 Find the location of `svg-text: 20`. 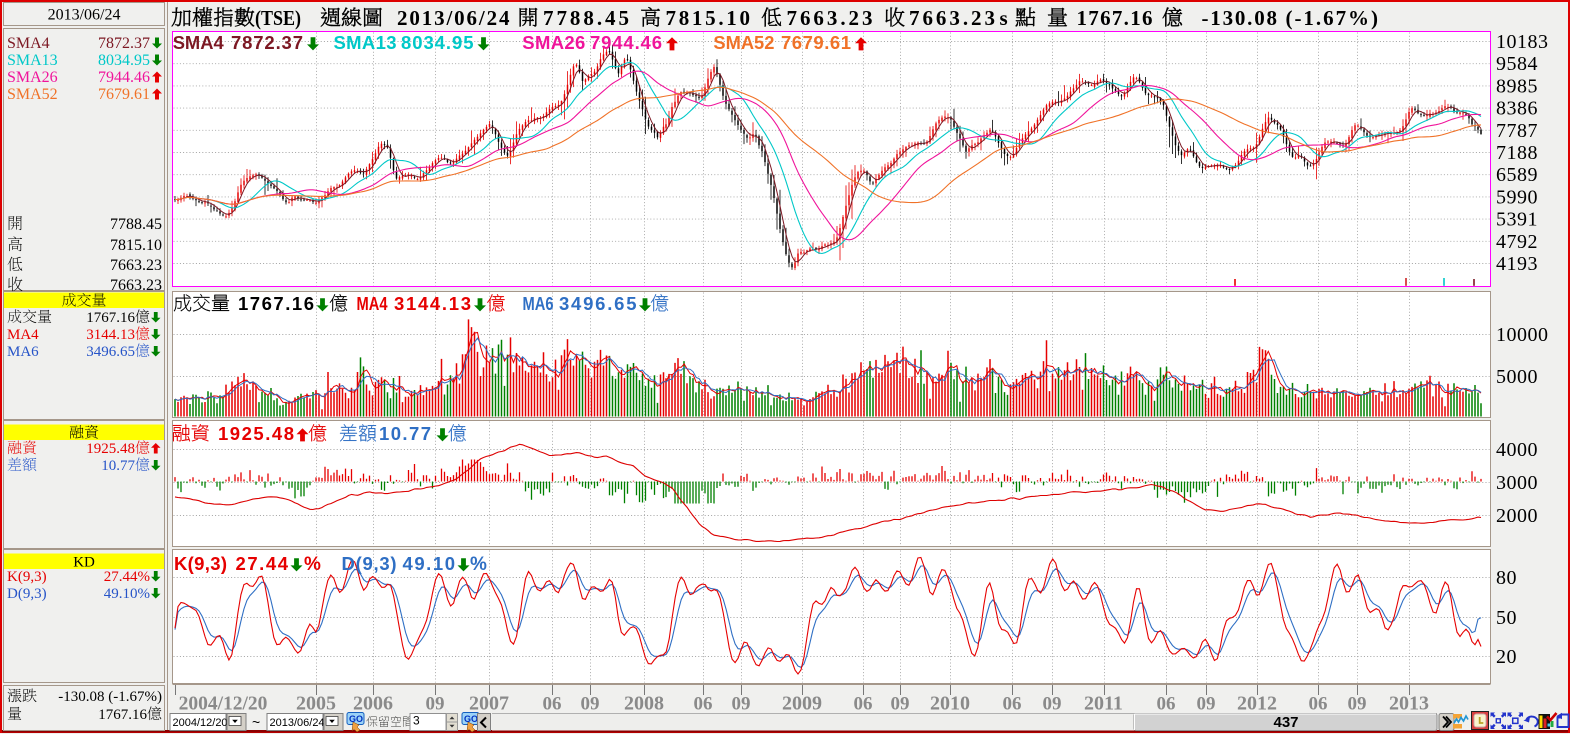

svg-text: 20 is located at coordinates (1506, 657).